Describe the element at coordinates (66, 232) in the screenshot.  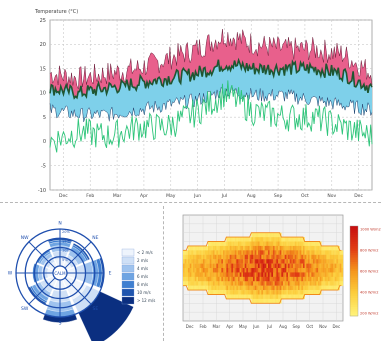
I see `wind-ring-label: 20%` at that location.